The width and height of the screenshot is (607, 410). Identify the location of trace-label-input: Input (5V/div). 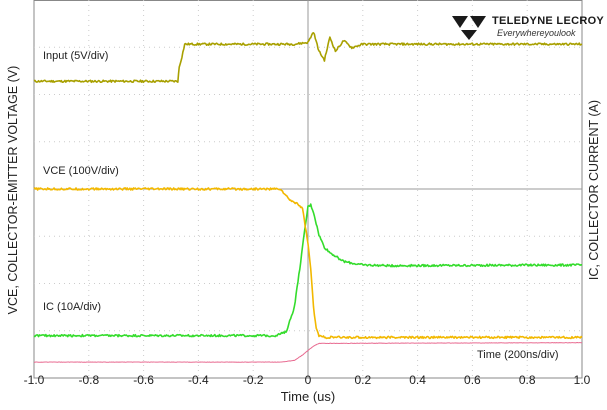
(75, 56).